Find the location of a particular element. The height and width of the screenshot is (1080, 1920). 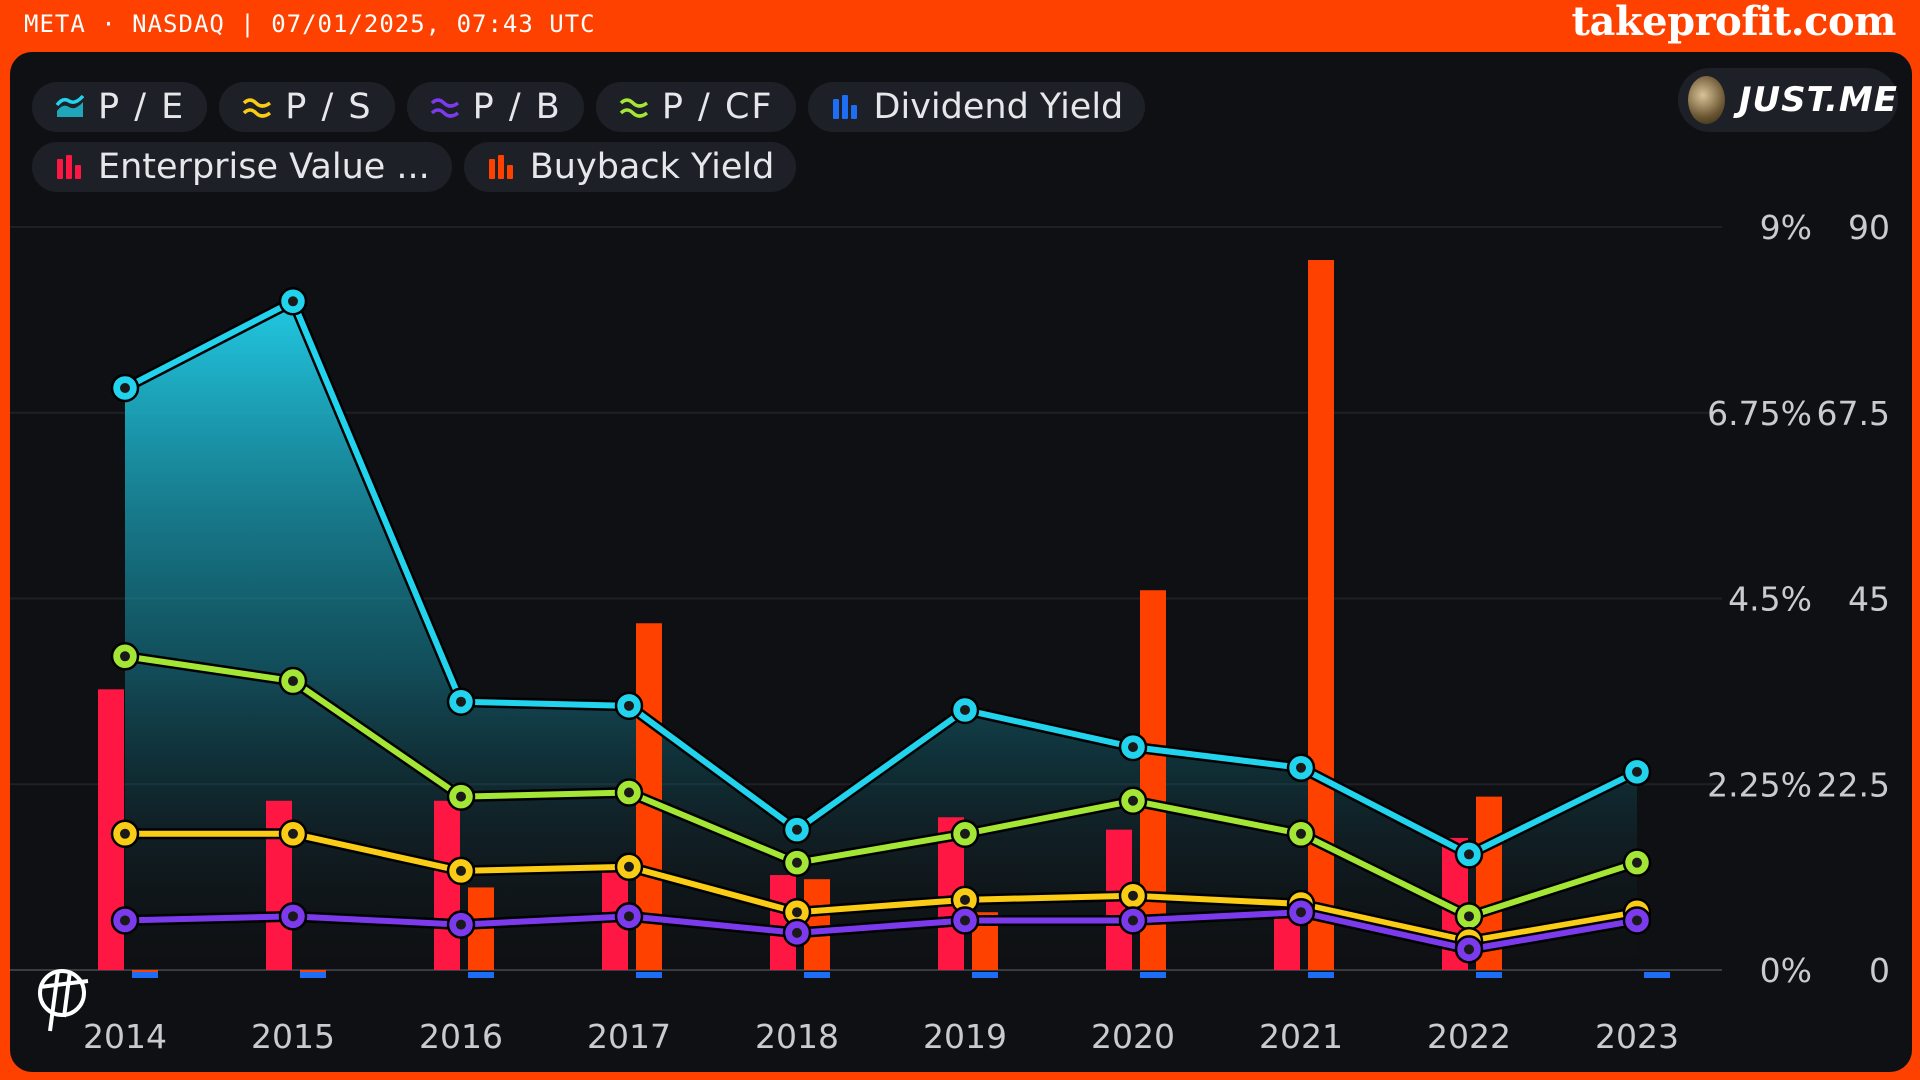

takeprofit-logo-icon is located at coordinates (63, 999).